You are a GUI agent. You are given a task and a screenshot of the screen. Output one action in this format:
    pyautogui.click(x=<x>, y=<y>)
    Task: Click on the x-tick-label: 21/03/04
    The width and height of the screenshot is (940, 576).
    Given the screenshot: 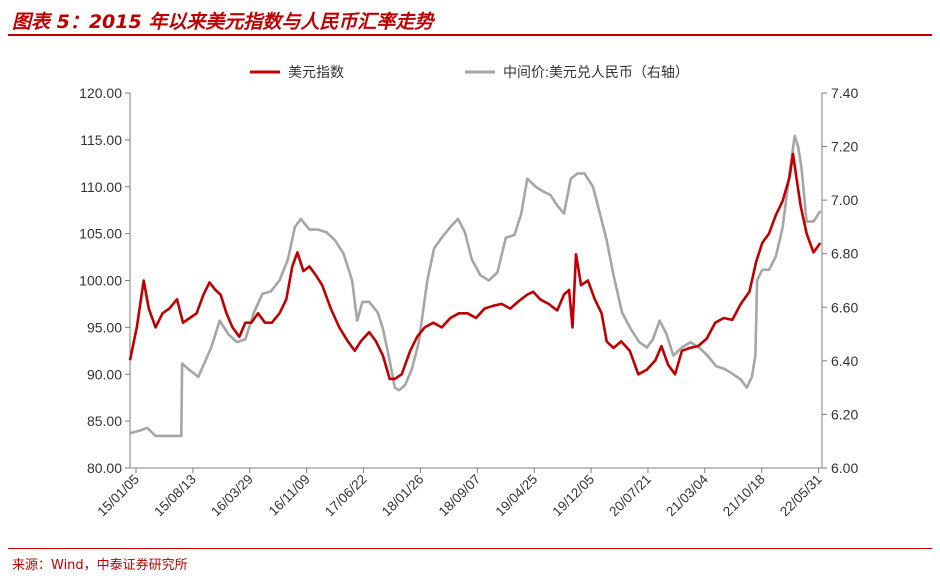 What is the action you would take?
    pyautogui.click(x=687, y=495)
    